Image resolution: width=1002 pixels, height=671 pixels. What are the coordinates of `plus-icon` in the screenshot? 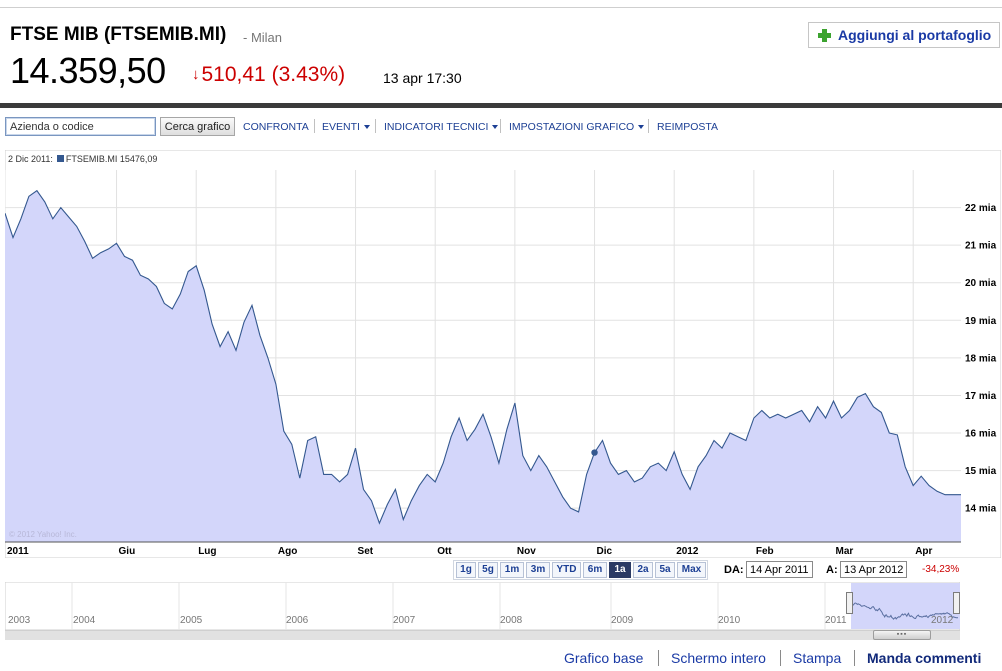 It's located at (824, 35).